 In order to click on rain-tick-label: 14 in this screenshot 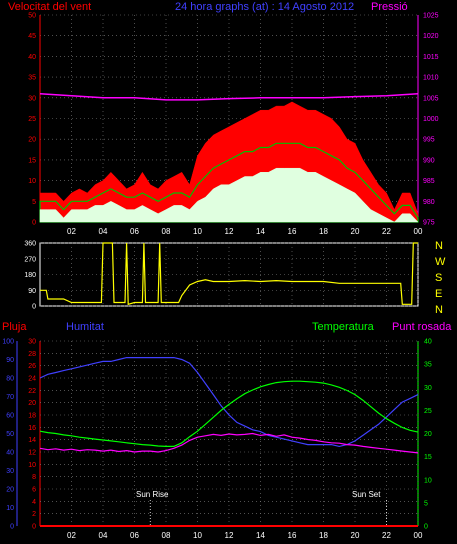, I will do `click(32, 440)`.